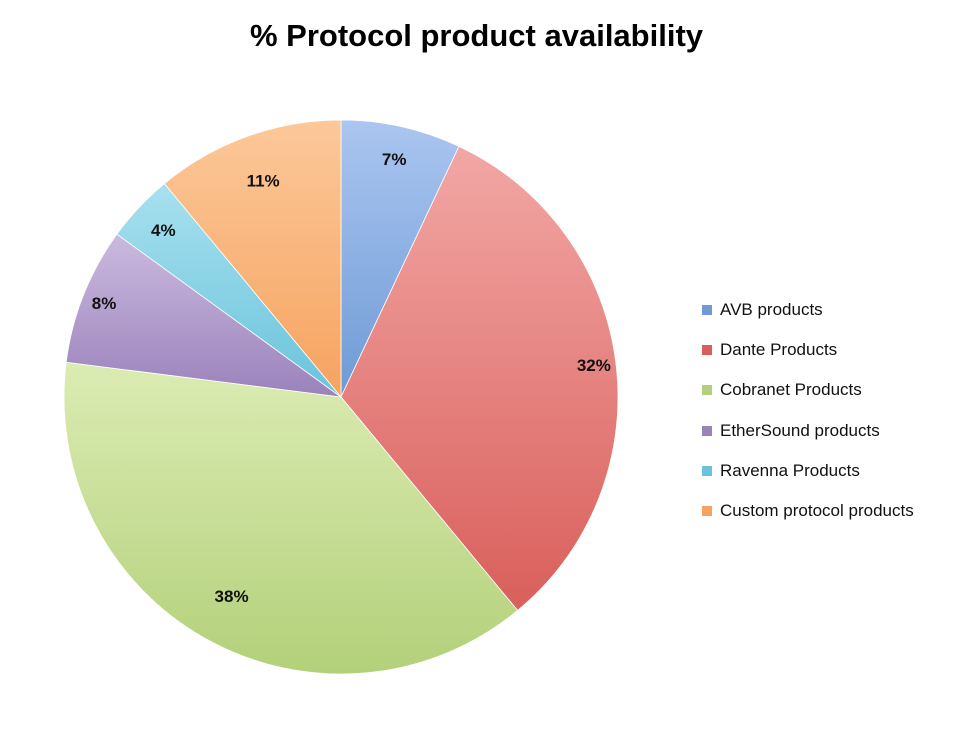 This screenshot has height=736, width=953. I want to click on slice-label-cobranet-products: 38%, so click(232, 596).